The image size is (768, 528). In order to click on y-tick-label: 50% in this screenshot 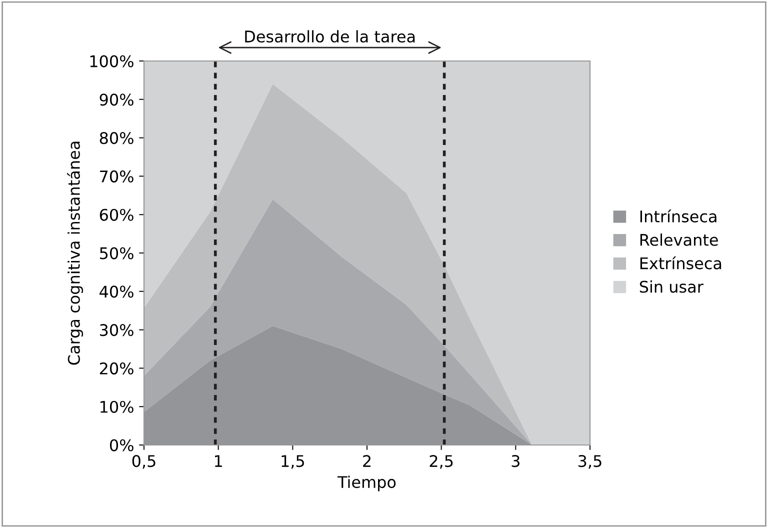, I will do `click(117, 253)`.